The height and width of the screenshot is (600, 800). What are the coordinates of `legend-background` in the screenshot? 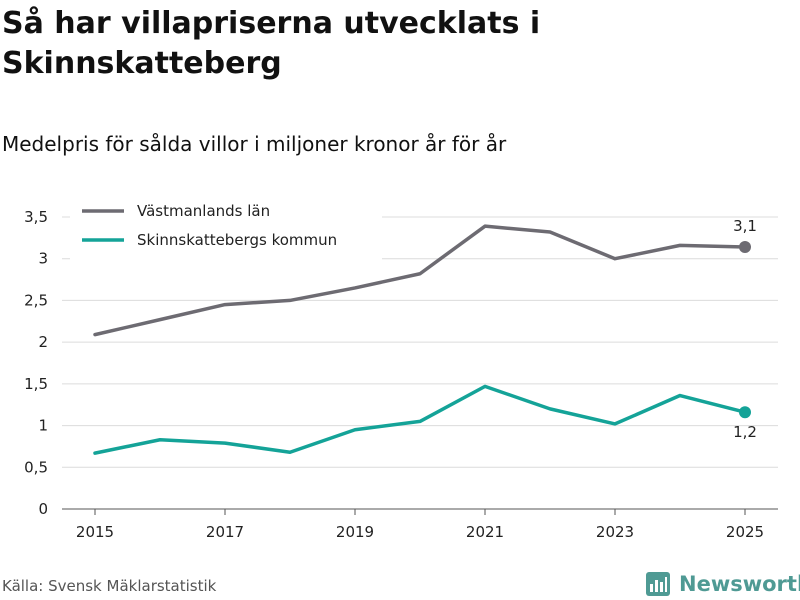 It's located at (226, 229).